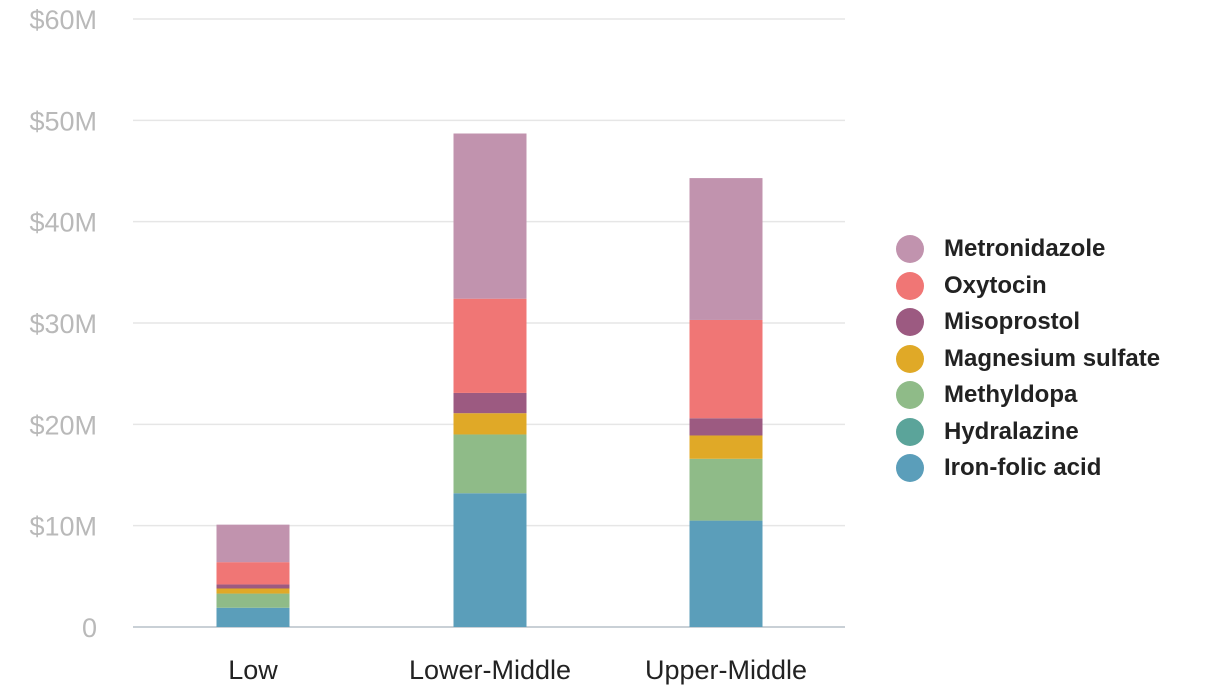 The width and height of the screenshot is (1217, 688). I want to click on y-tick-label: $40M, so click(63, 223).